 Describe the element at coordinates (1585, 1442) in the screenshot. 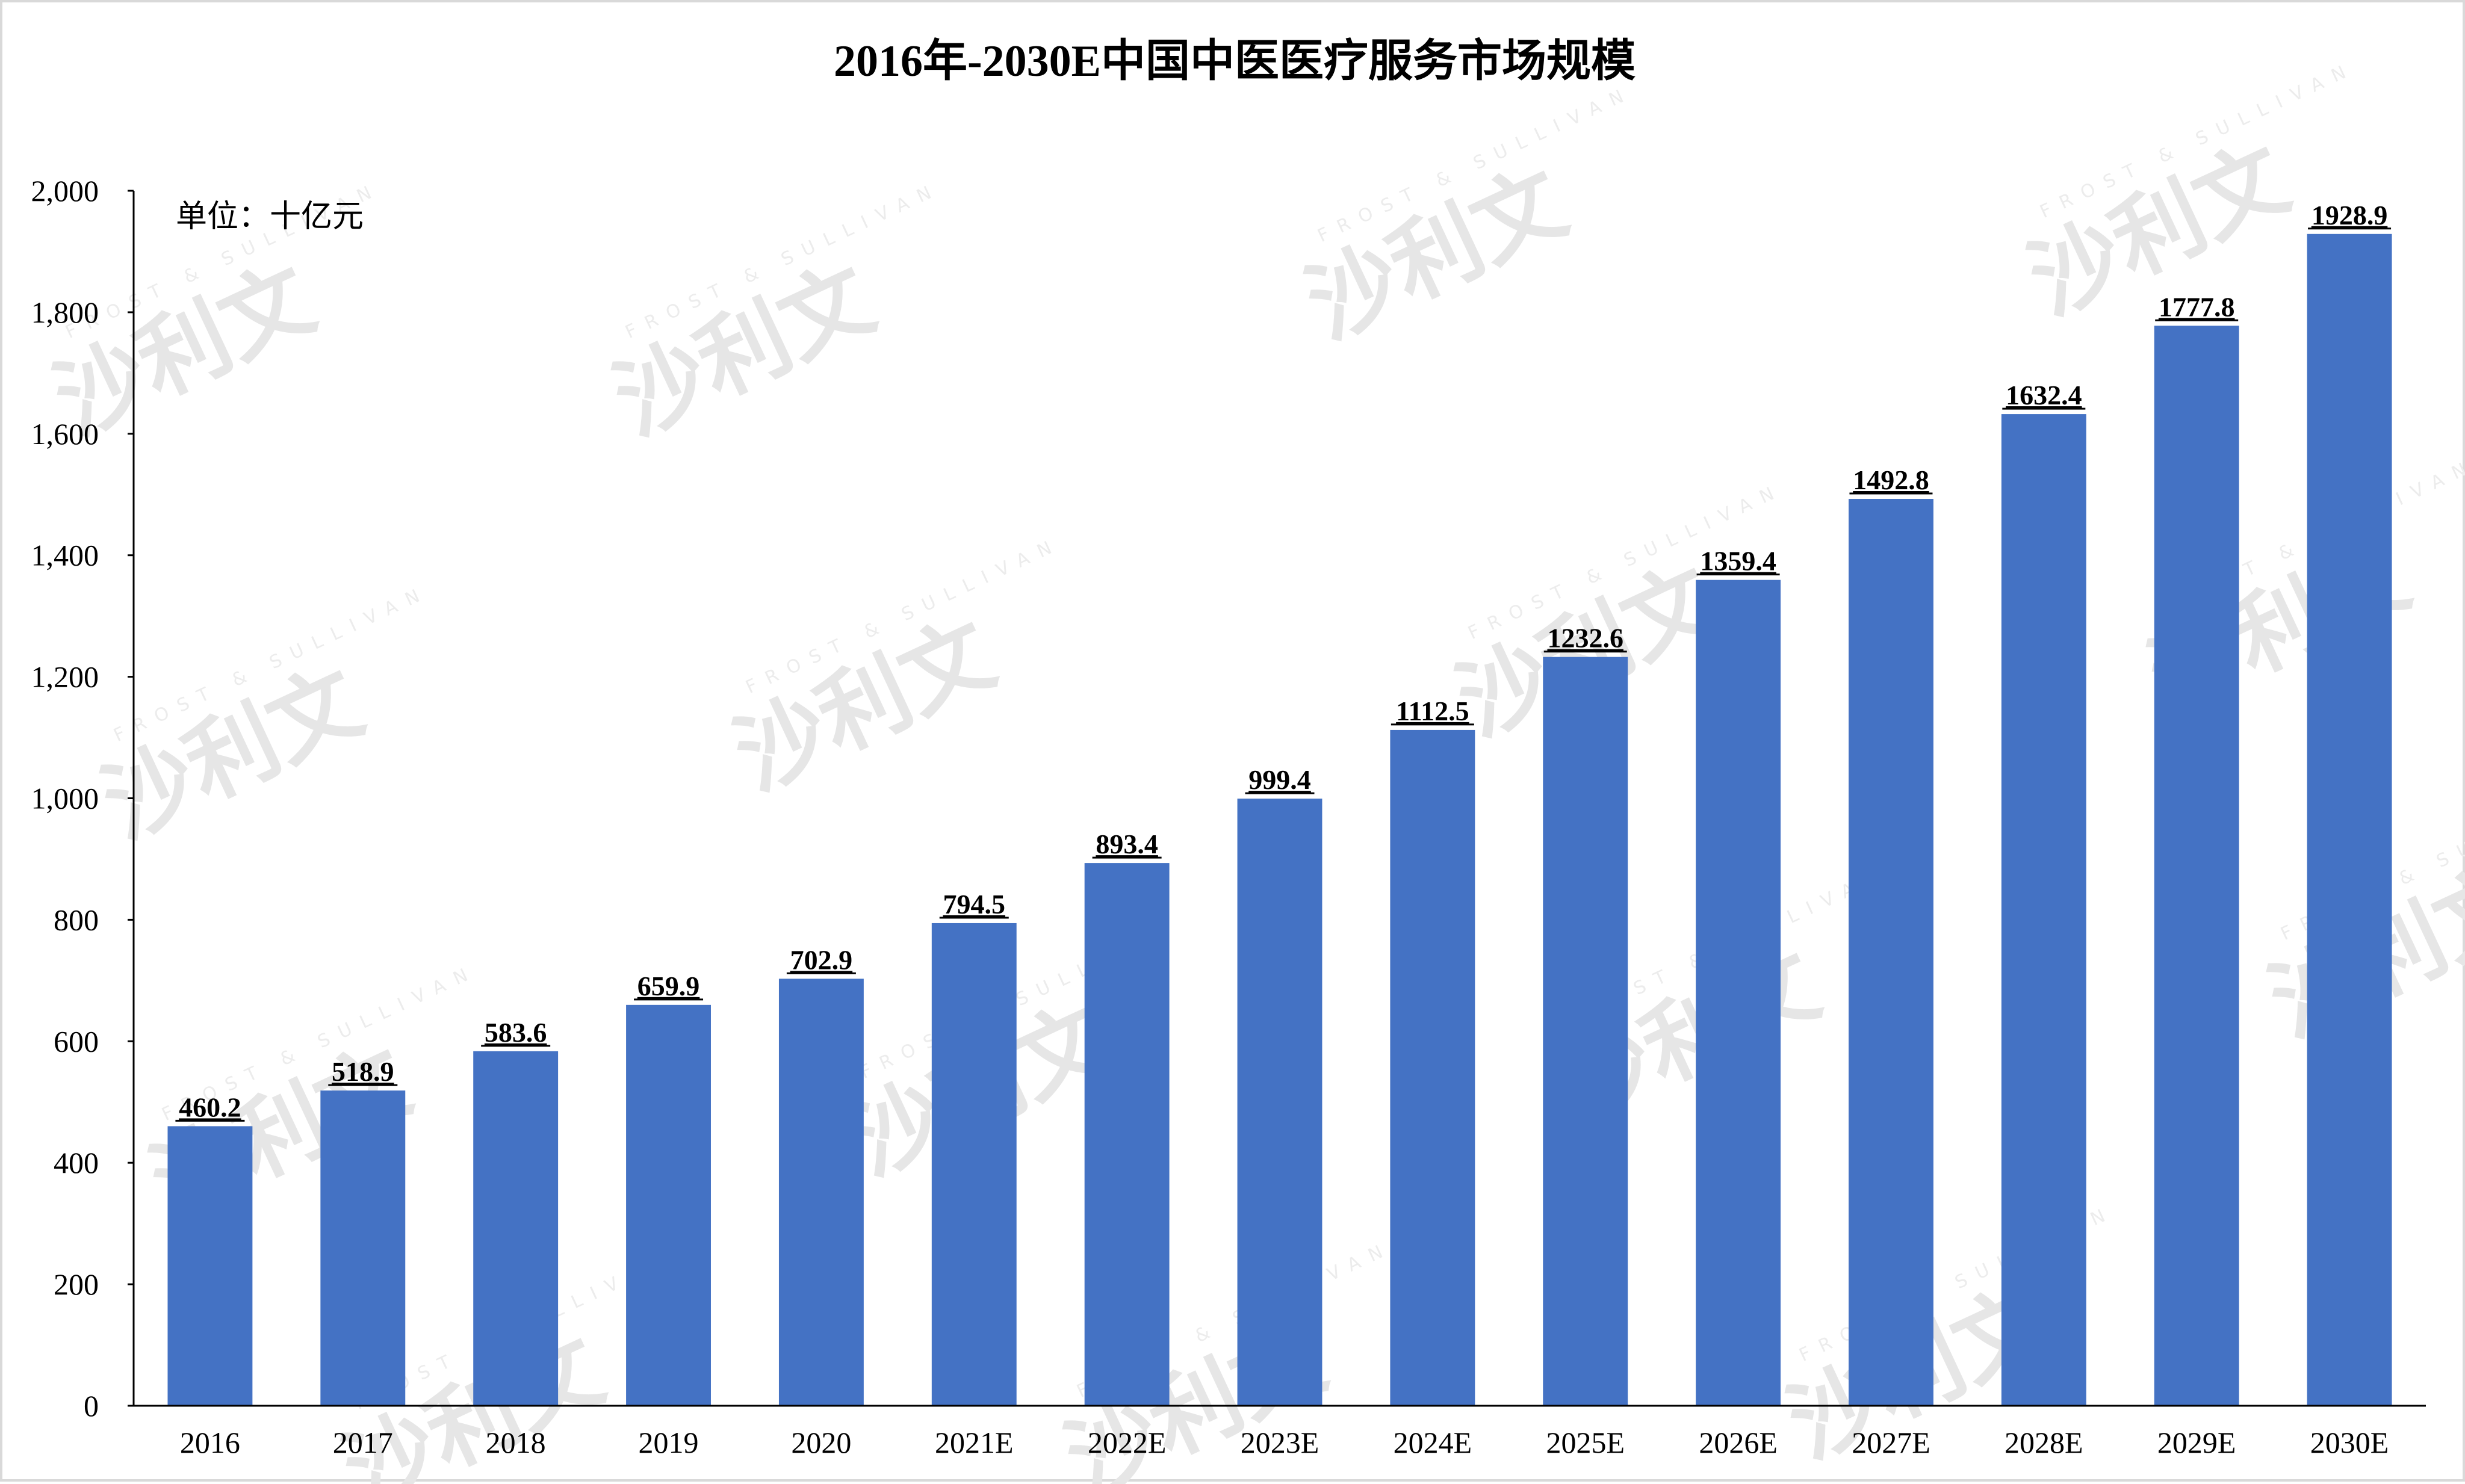

I see `x-tick-label-2025E: 2025E` at that location.